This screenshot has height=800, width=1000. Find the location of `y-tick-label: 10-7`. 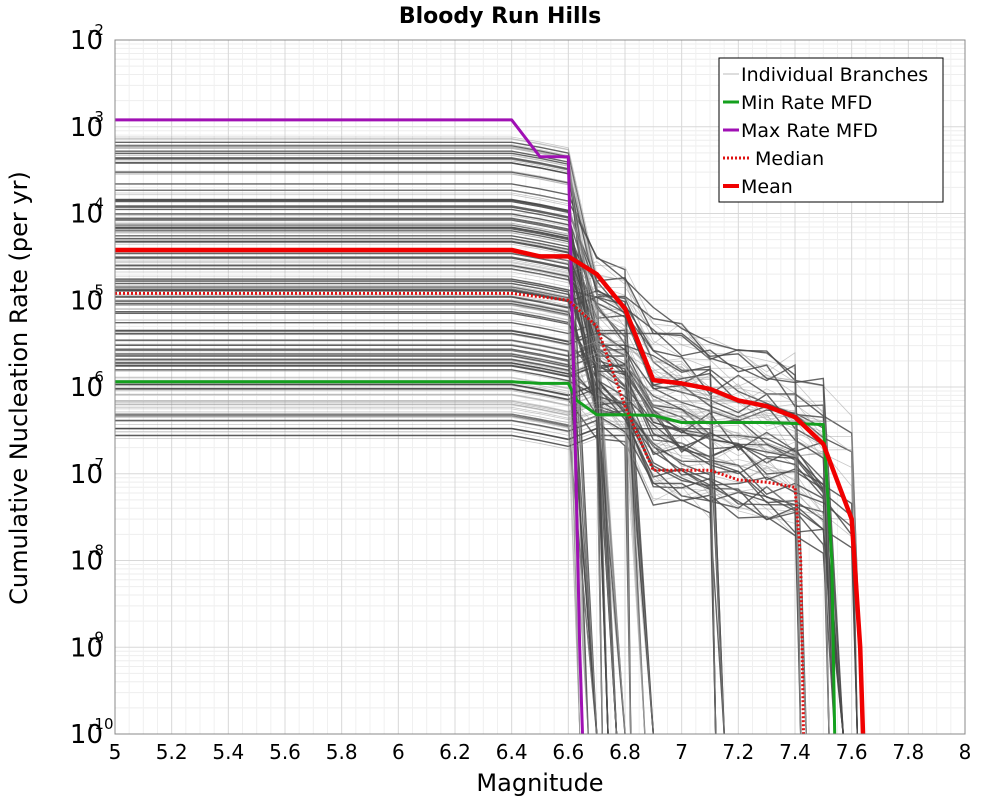

y-tick-label: 10-7 is located at coordinates (87, 472).